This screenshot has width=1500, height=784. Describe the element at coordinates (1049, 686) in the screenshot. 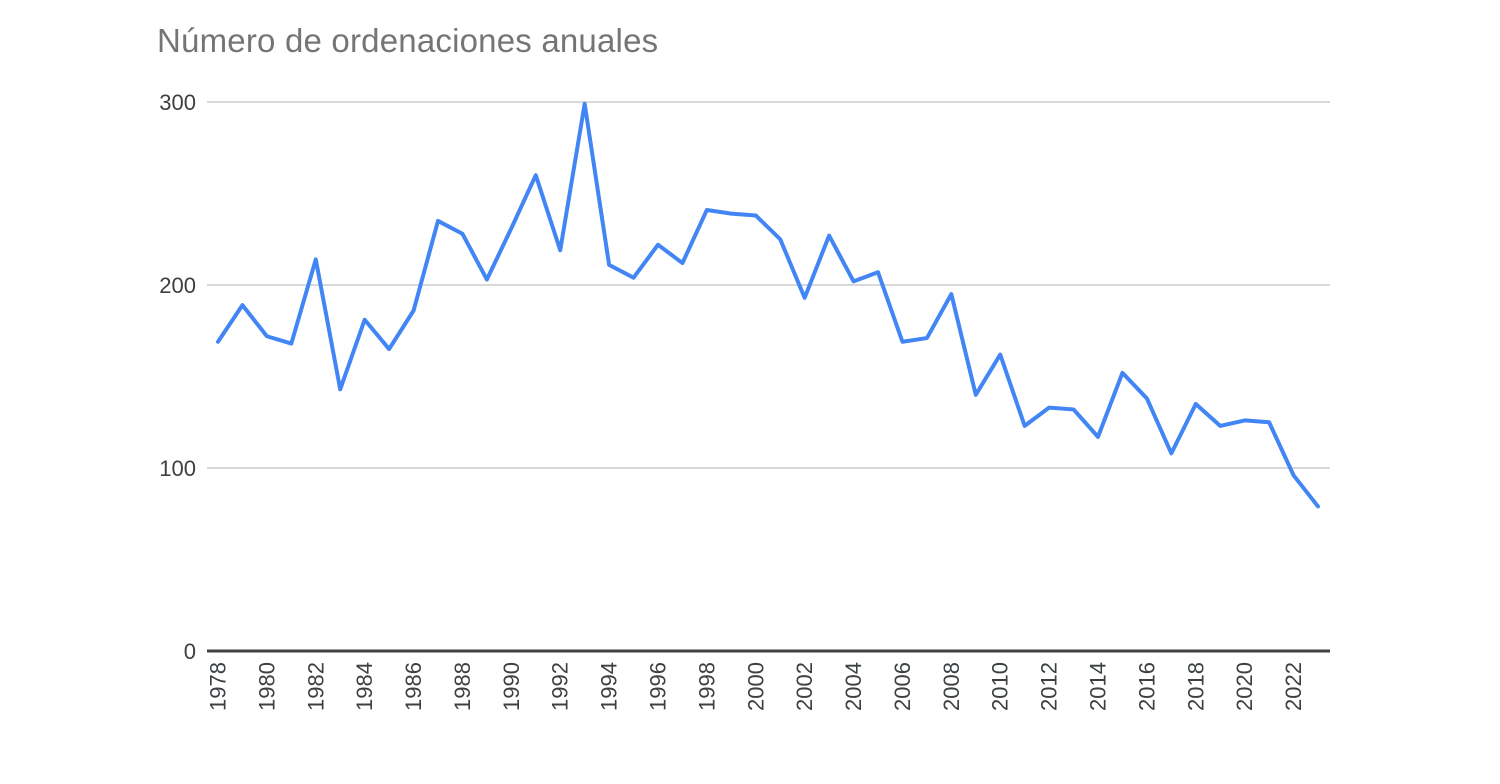

I see `x-tick-label-2012: 2012` at that location.